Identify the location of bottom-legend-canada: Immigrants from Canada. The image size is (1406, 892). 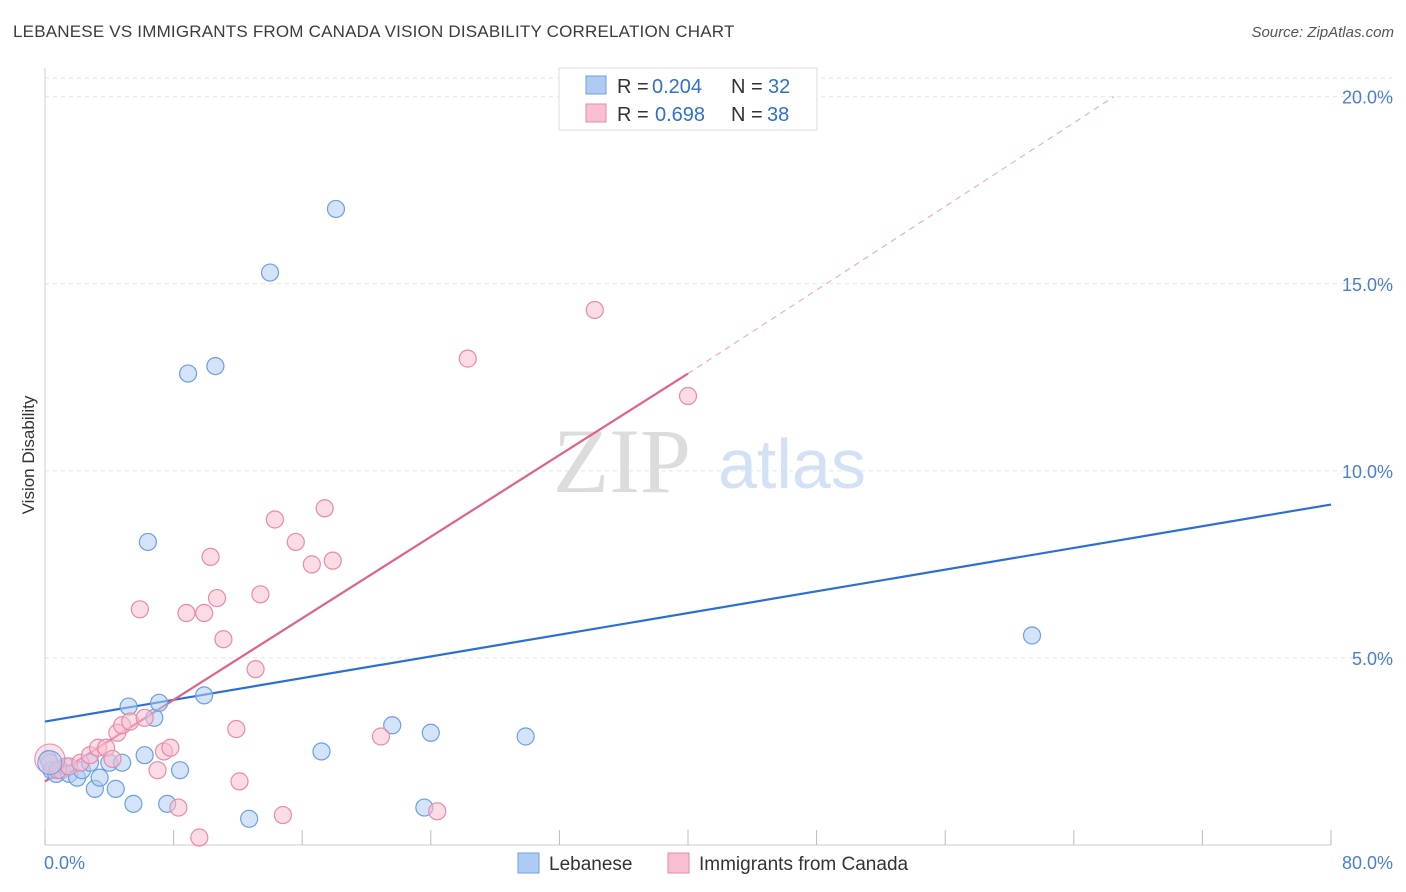
(804, 864).